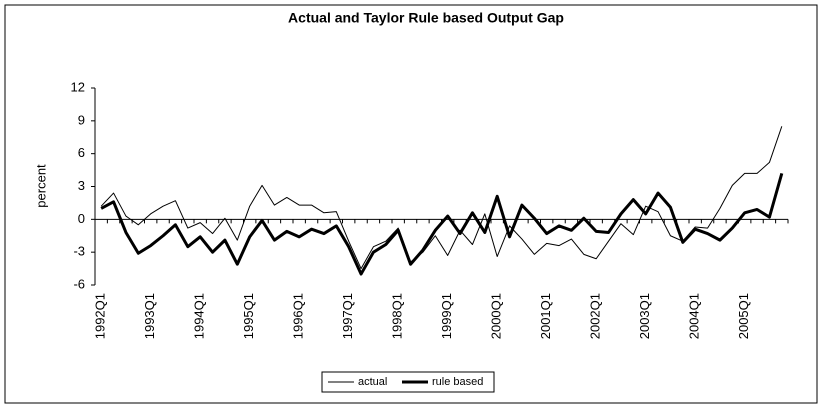  What do you see at coordinates (248, 316) in the screenshot?
I see `x-tick-label: 1995Q1` at bounding box center [248, 316].